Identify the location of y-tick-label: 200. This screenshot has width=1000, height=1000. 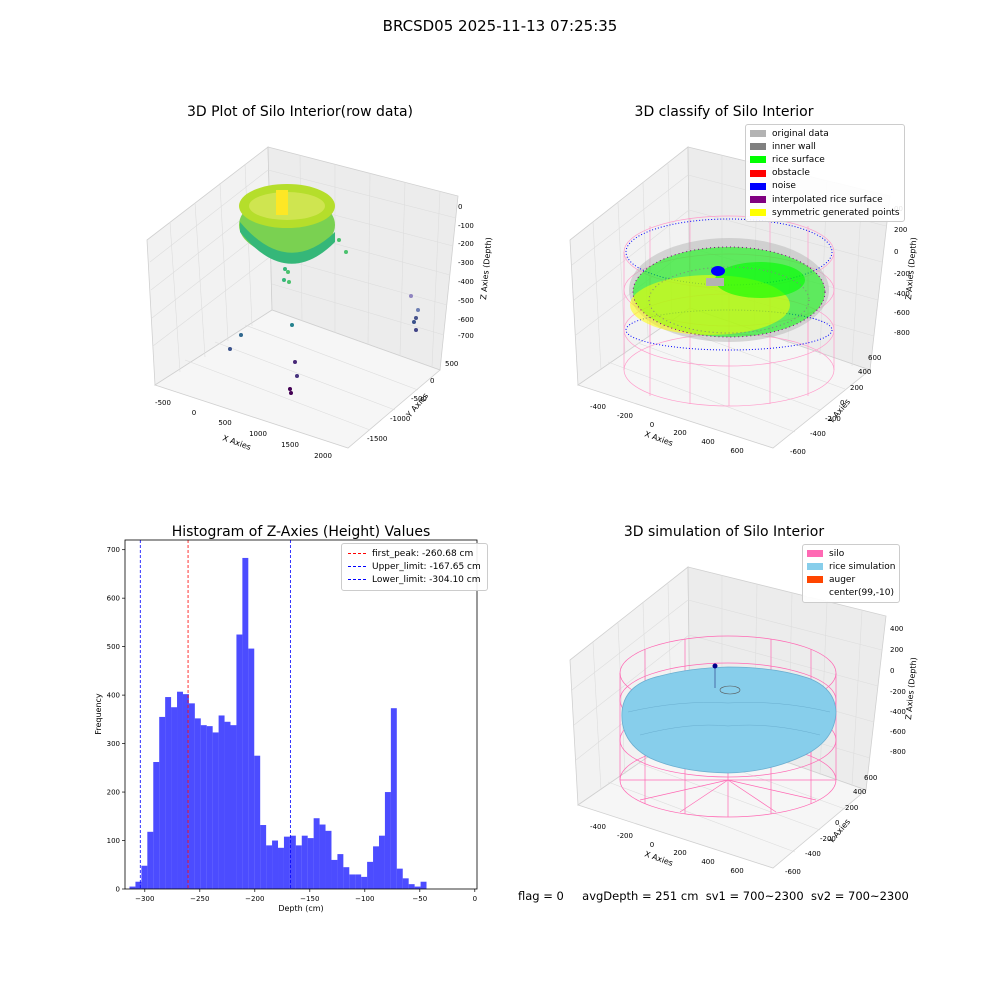
(113, 793).